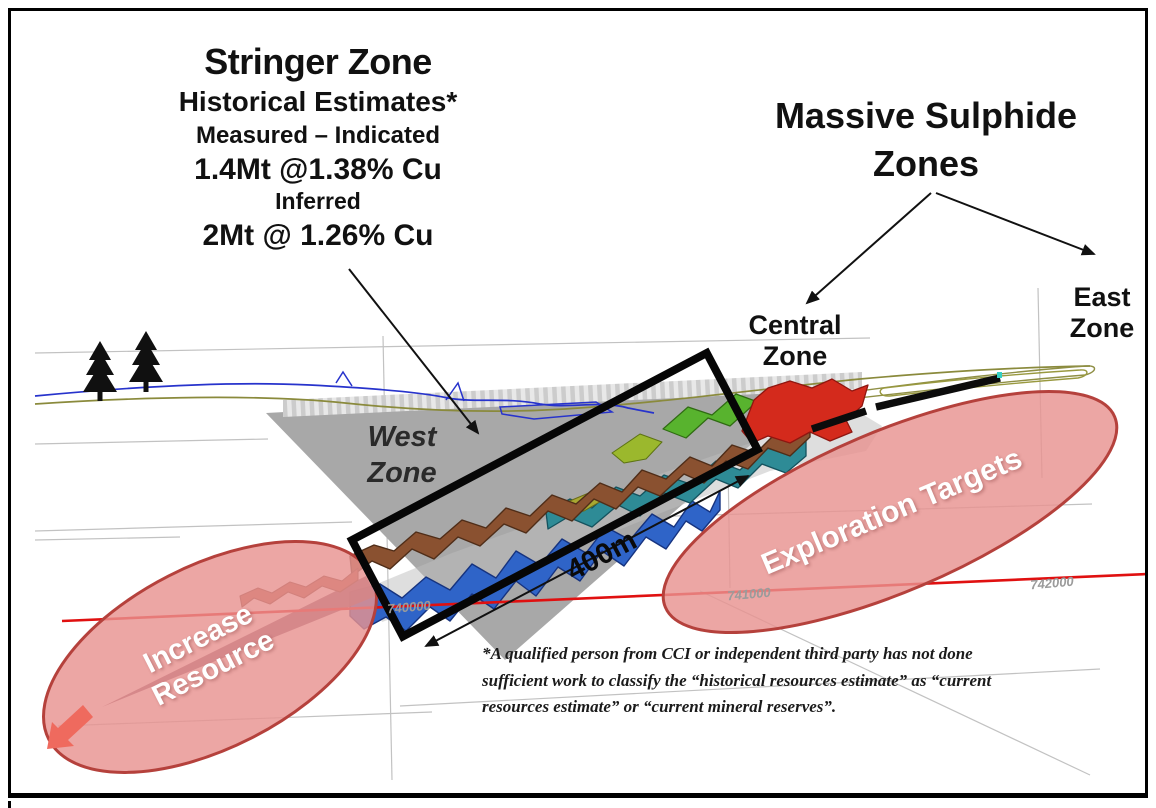  I want to click on drift-line, so click(905, 403).